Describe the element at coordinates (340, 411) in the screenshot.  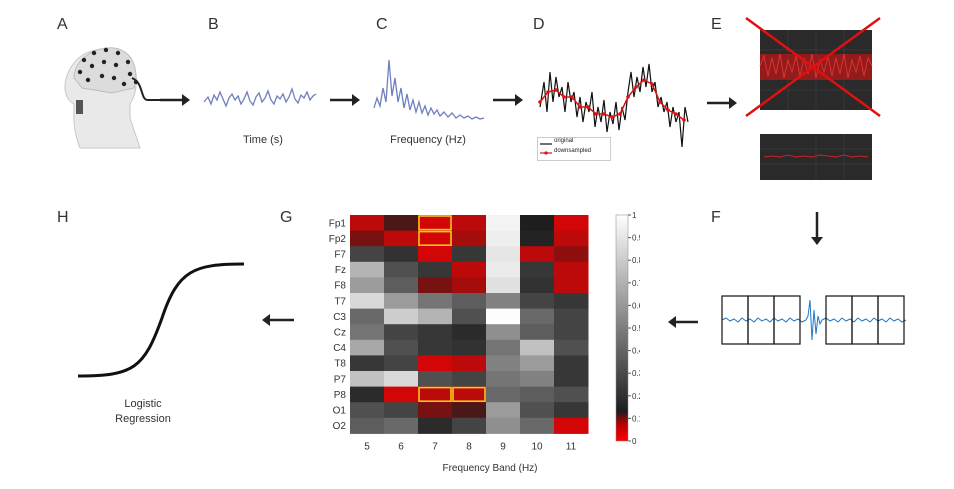
I see `heatmap-y-tick-label: O1` at that location.